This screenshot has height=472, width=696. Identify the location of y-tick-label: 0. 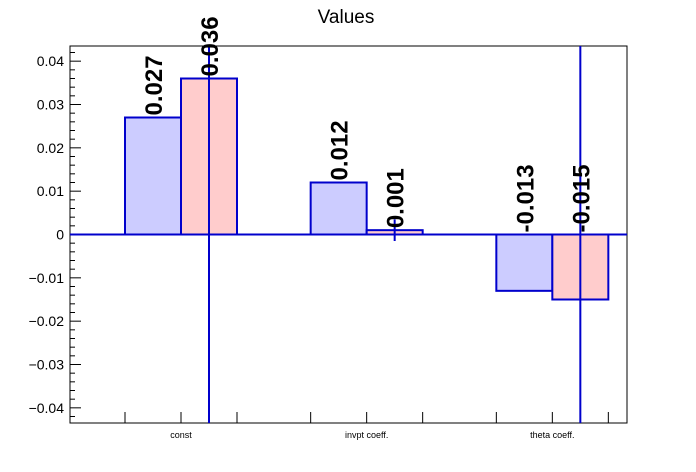
(60, 235).